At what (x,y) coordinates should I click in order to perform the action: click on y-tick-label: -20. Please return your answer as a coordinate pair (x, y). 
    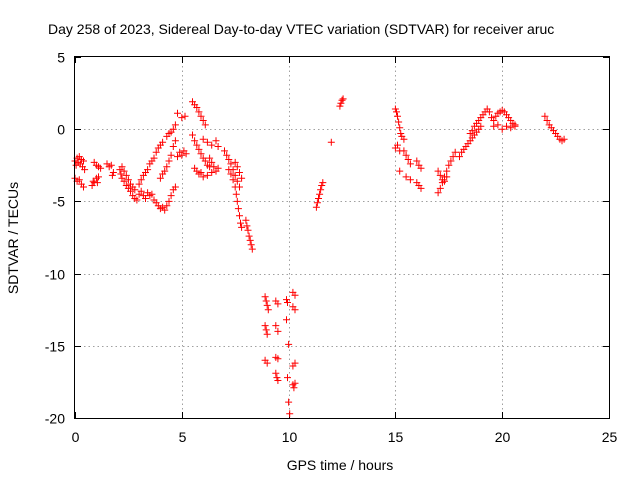
    Looking at the image, I should click on (55, 419).